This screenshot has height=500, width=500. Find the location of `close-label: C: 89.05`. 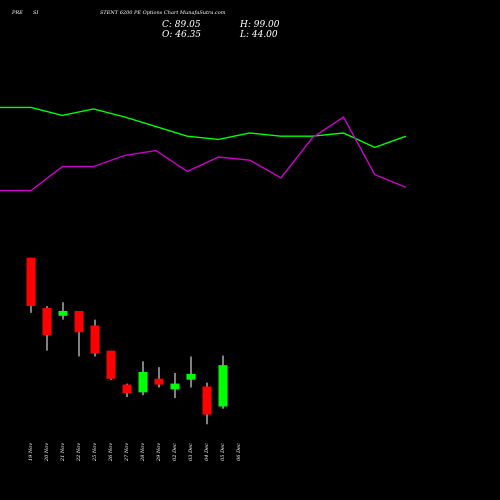

close-label: C: 89.05 is located at coordinates (181, 25).